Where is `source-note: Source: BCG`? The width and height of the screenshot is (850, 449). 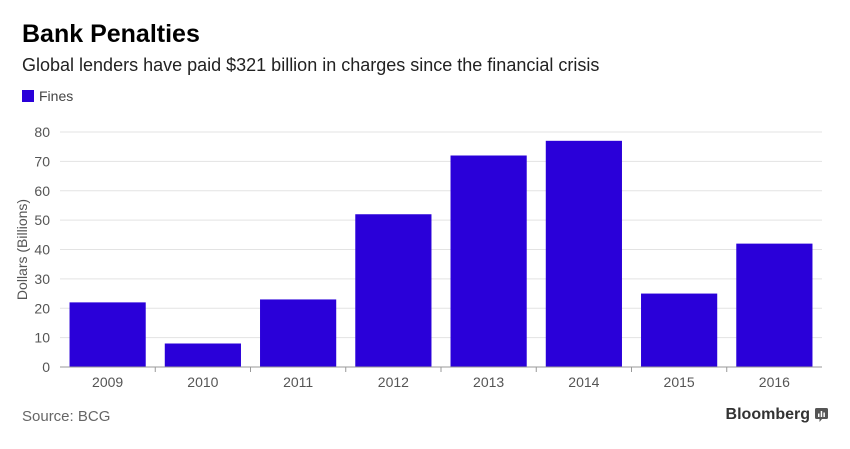 source-note: Source: BCG is located at coordinates (66, 416).